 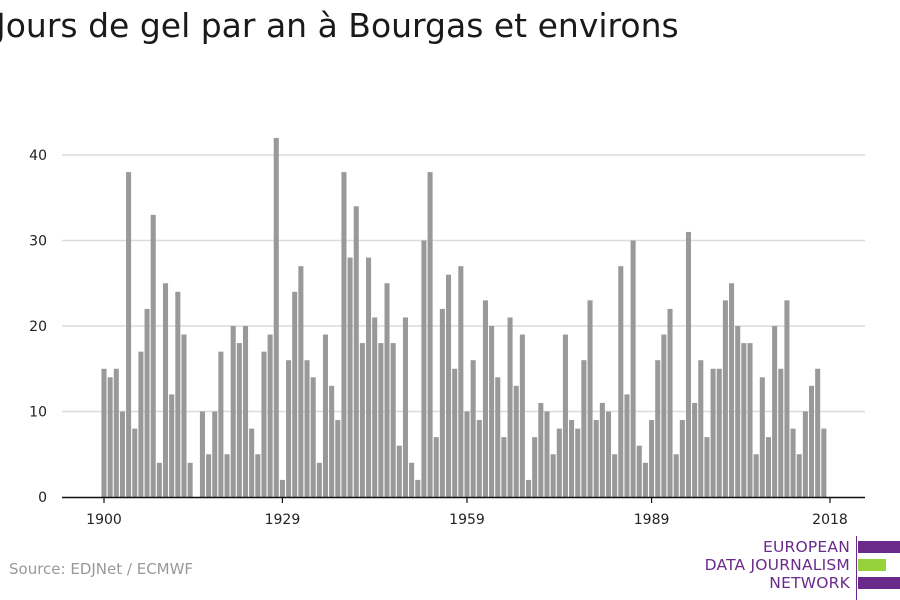 I want to click on bar-1924, so click(x=252, y=462).